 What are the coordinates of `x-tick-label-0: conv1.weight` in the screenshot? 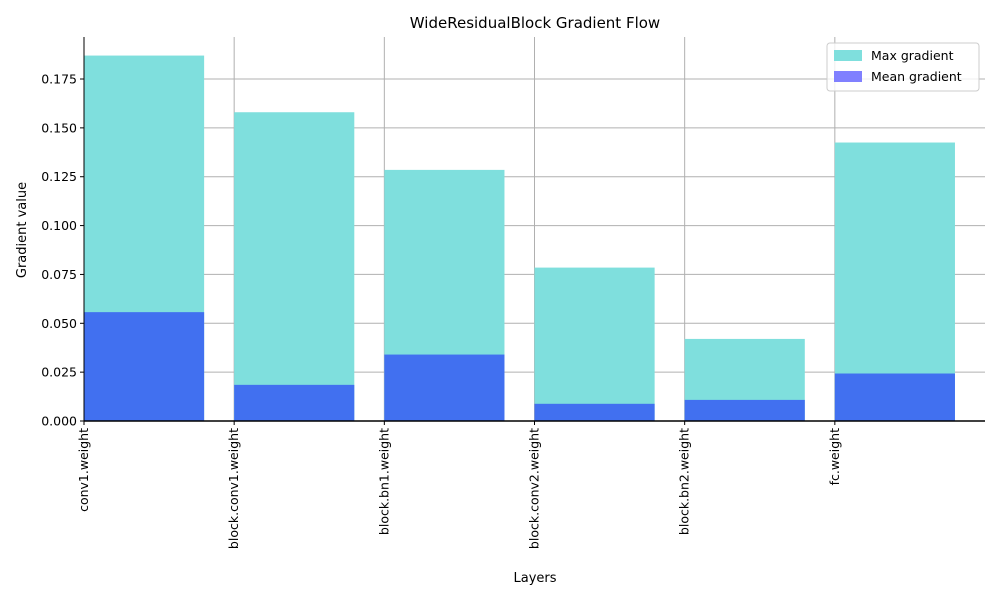 It's located at (83, 470).